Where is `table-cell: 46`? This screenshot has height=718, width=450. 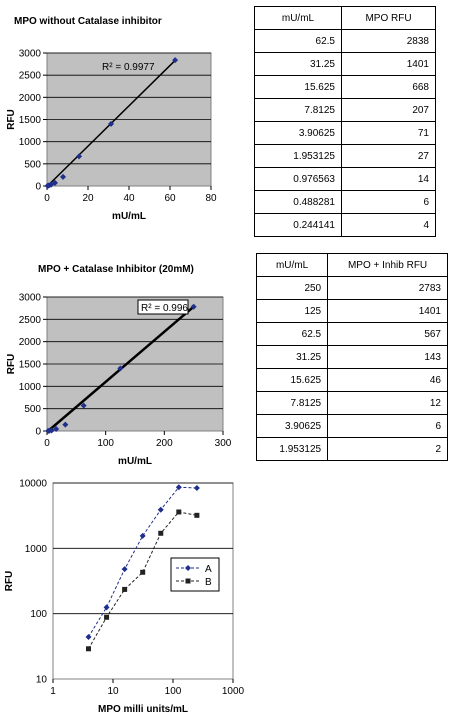 table-cell: 46 is located at coordinates (387, 380).